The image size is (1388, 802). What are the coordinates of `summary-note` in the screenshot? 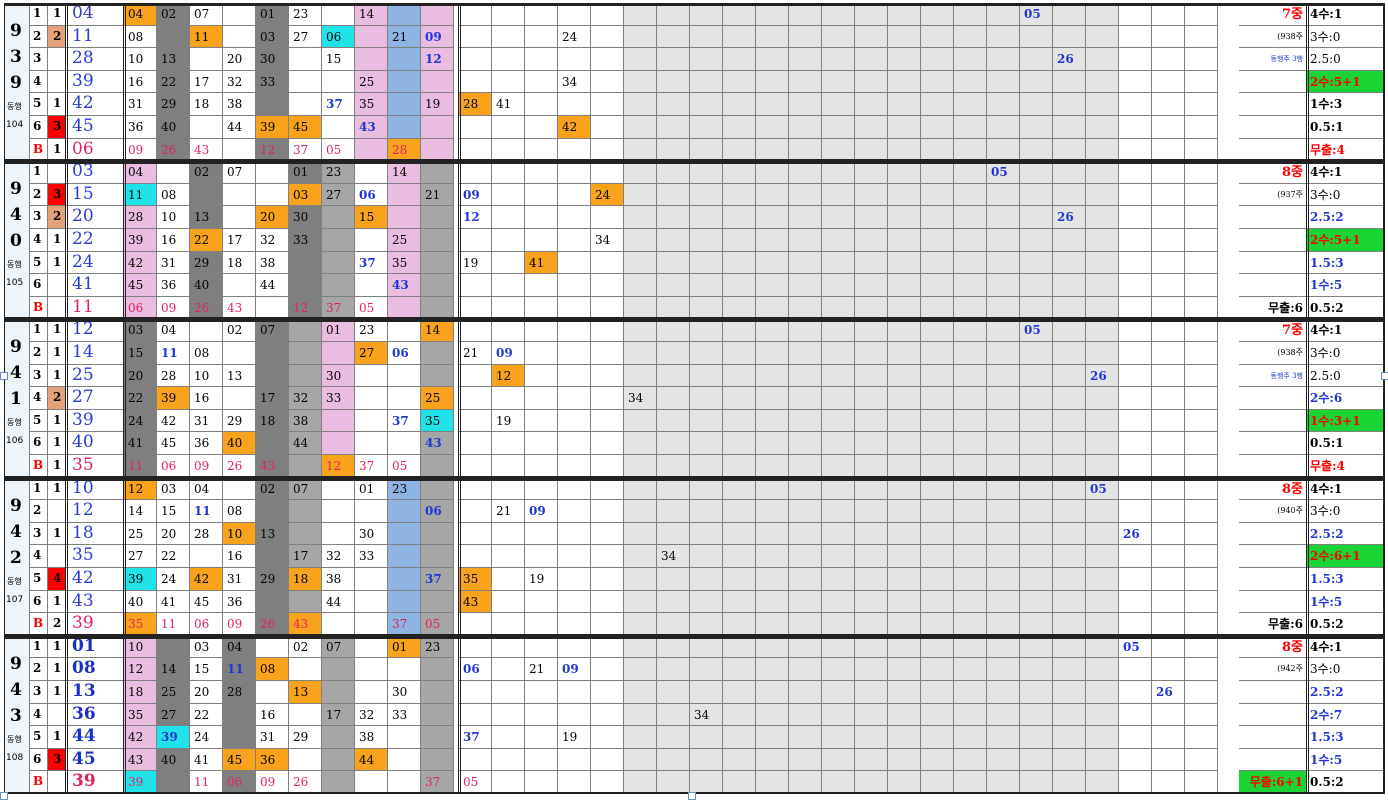 It's located at (1273, 285).